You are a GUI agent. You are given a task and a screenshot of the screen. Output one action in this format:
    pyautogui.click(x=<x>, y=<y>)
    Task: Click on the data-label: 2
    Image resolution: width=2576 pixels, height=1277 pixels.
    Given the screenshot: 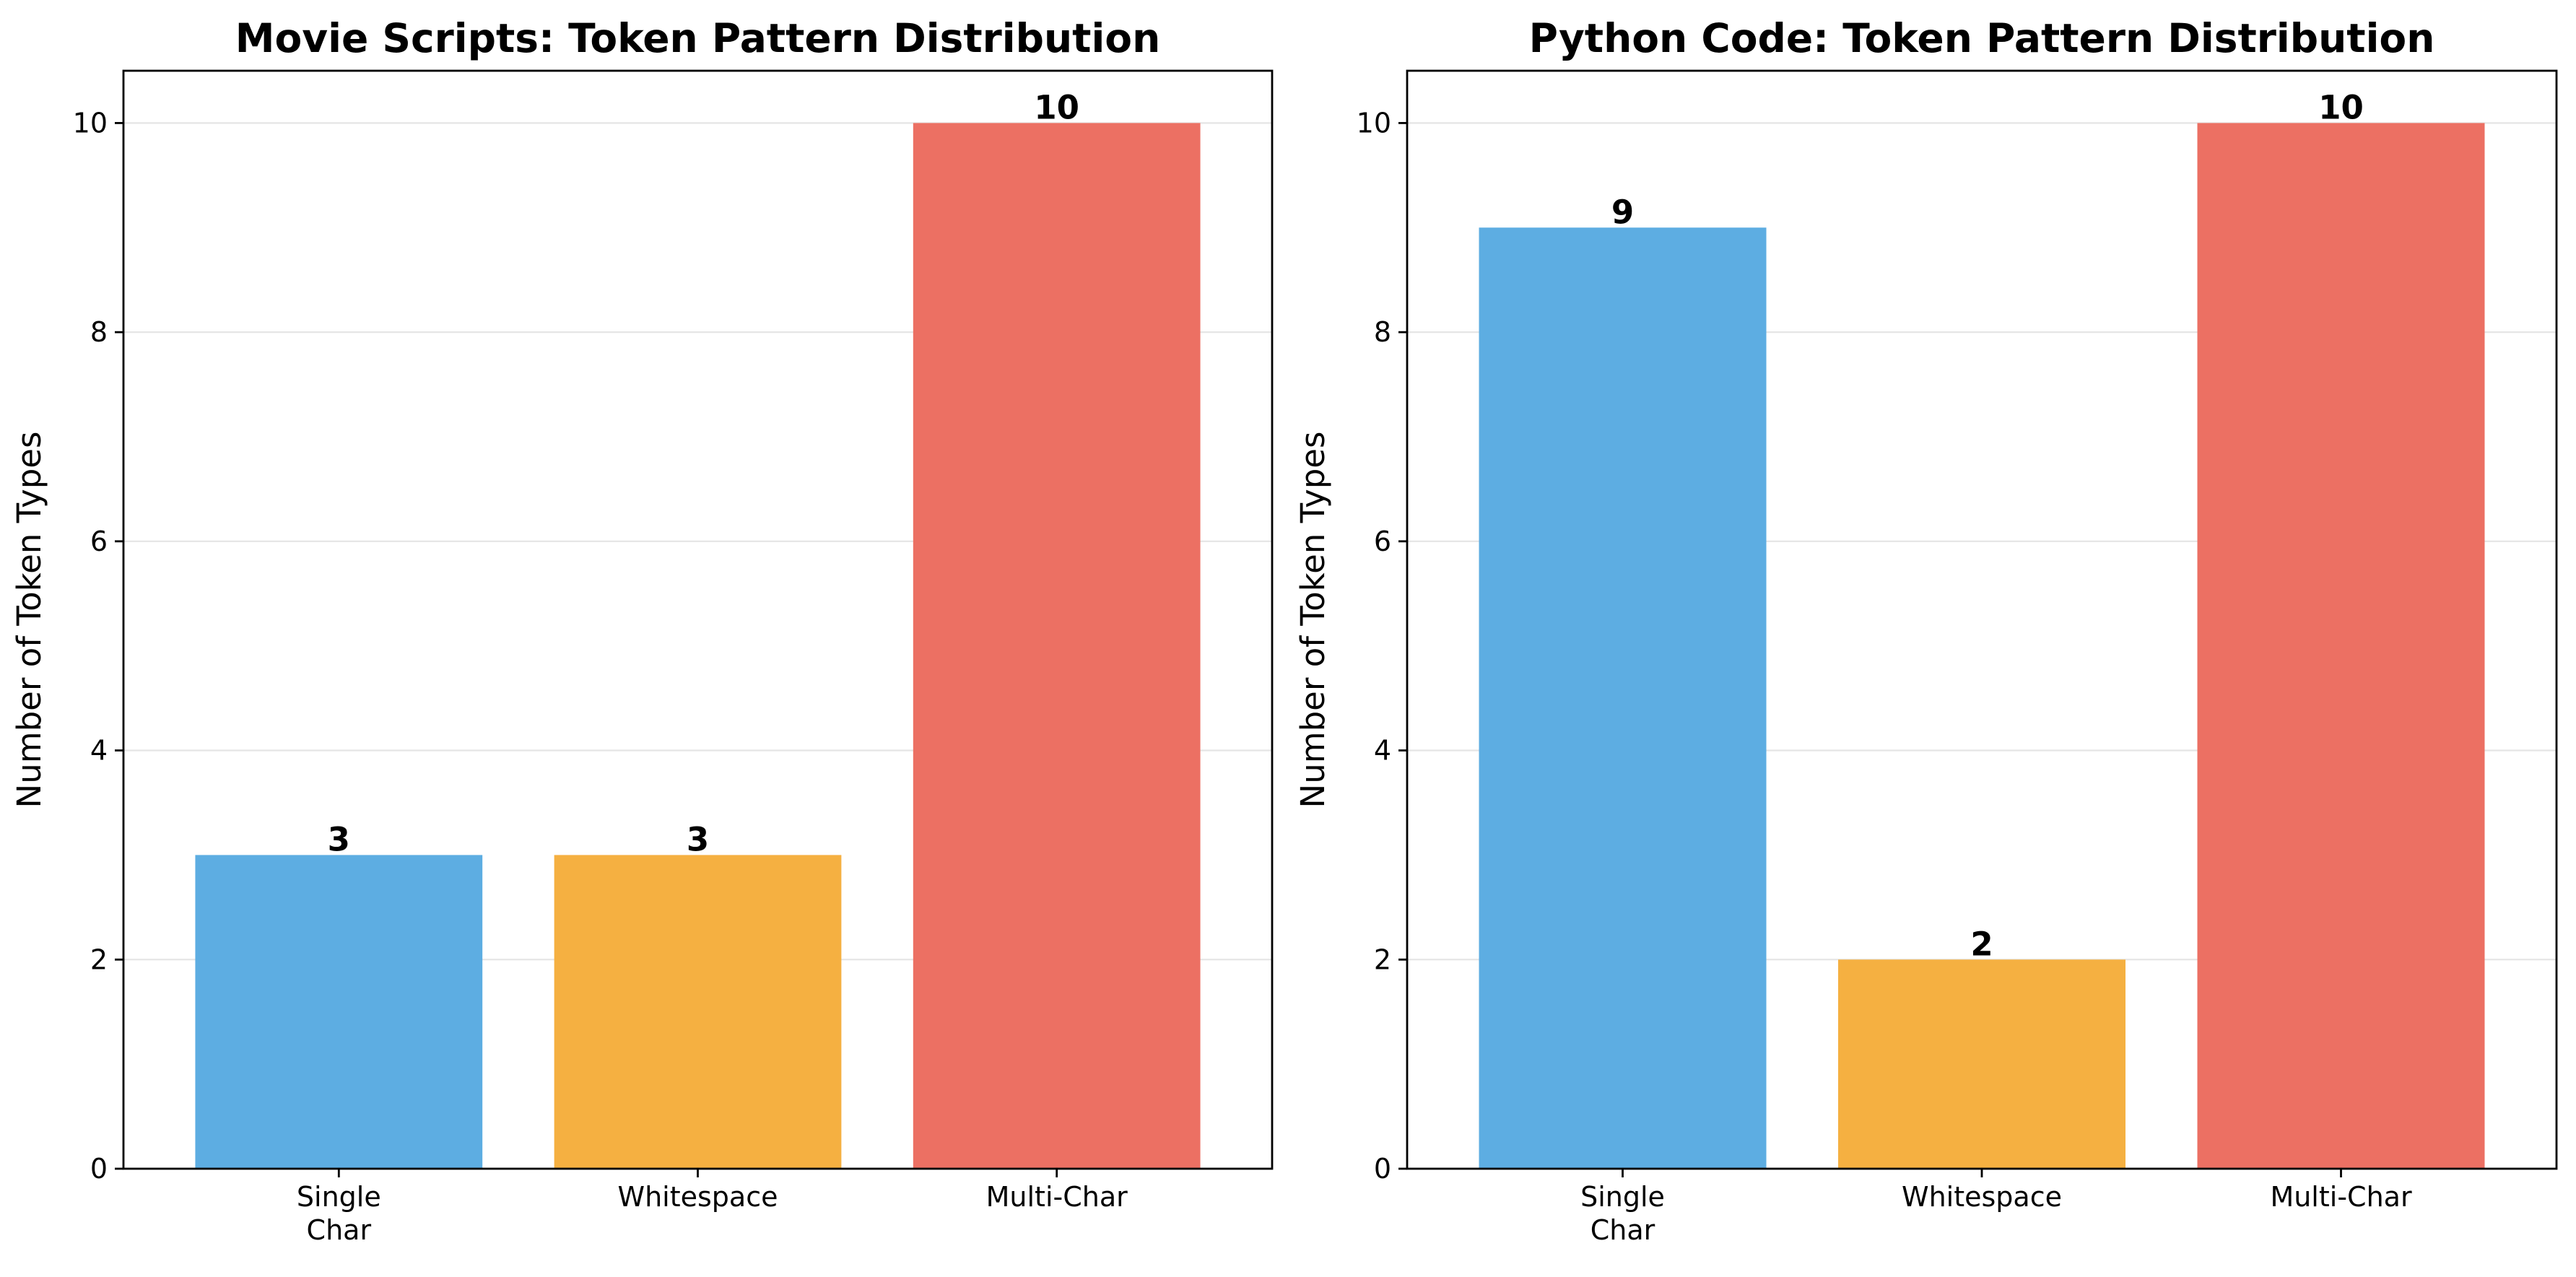 What is the action you would take?
    pyautogui.click(x=1981, y=944)
    